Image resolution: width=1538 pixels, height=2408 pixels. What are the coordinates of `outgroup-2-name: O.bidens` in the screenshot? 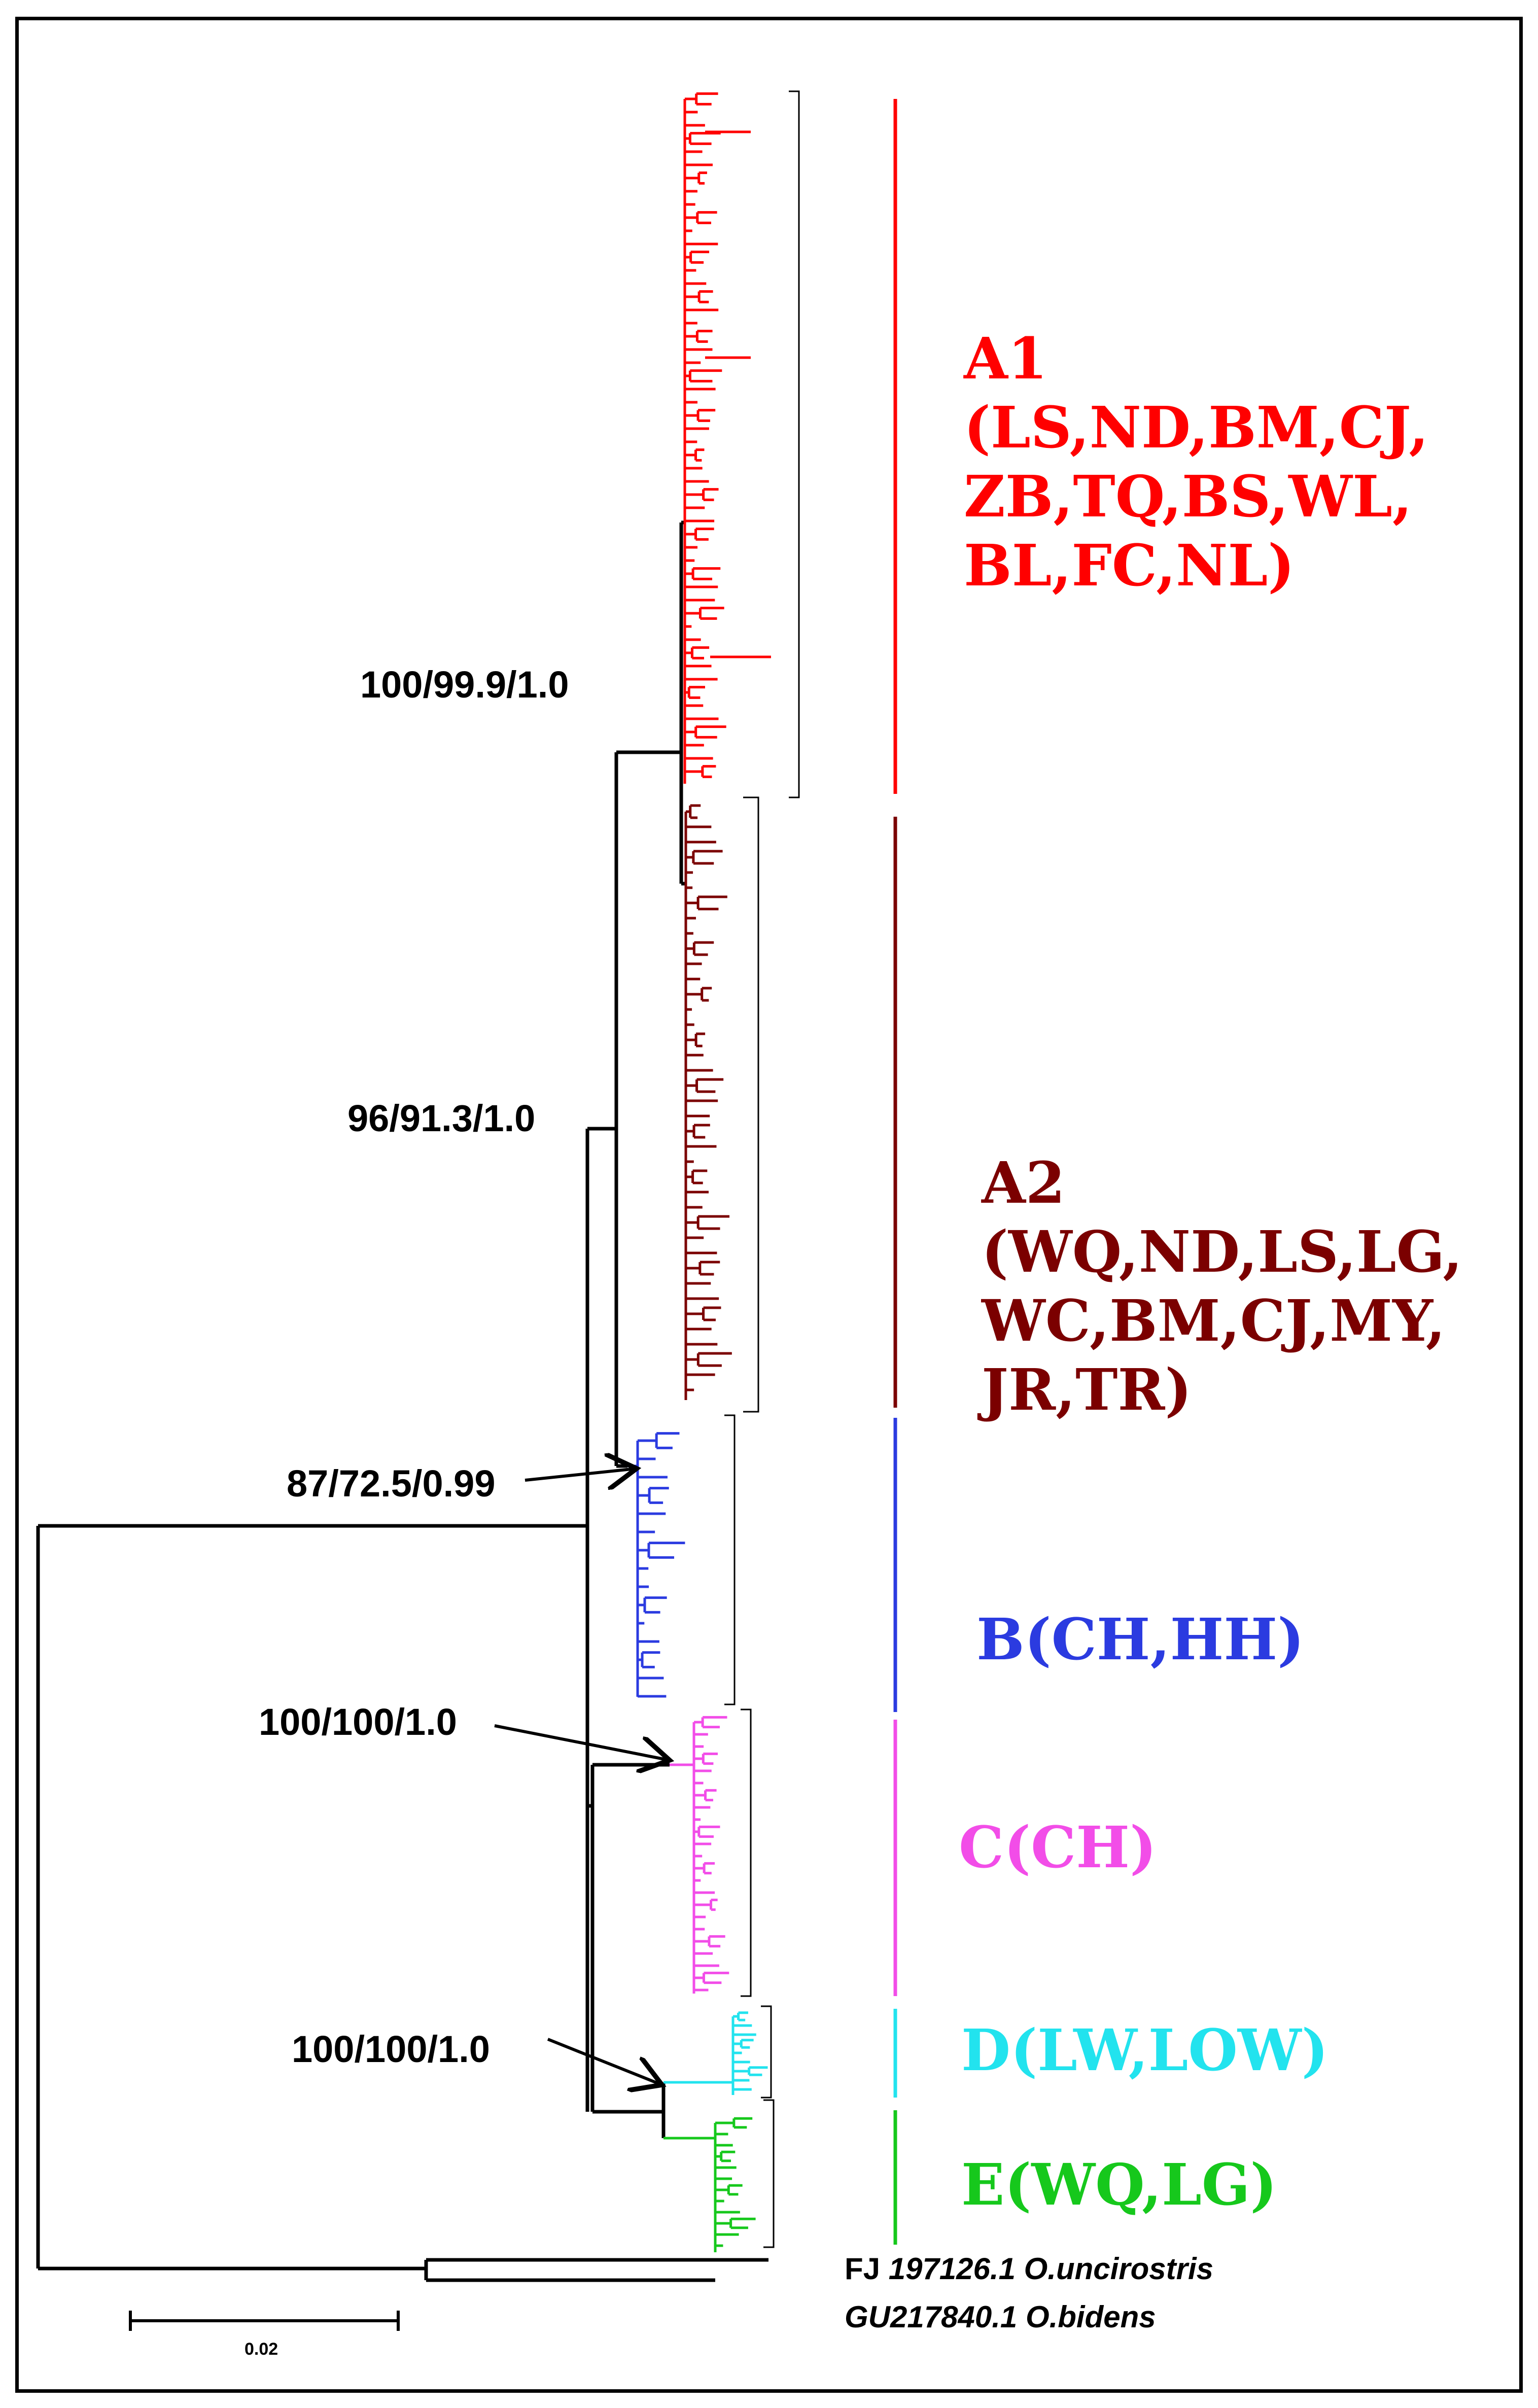 It's located at (1090, 2317).